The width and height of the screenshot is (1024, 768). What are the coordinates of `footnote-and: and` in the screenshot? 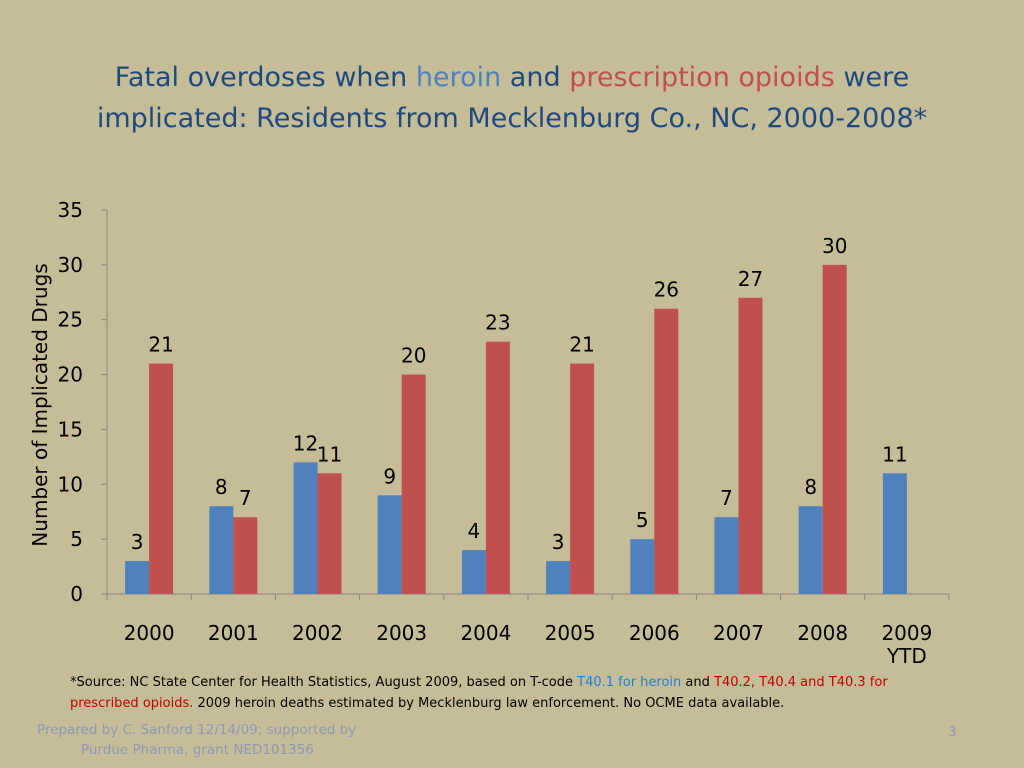 It's located at (698, 682).